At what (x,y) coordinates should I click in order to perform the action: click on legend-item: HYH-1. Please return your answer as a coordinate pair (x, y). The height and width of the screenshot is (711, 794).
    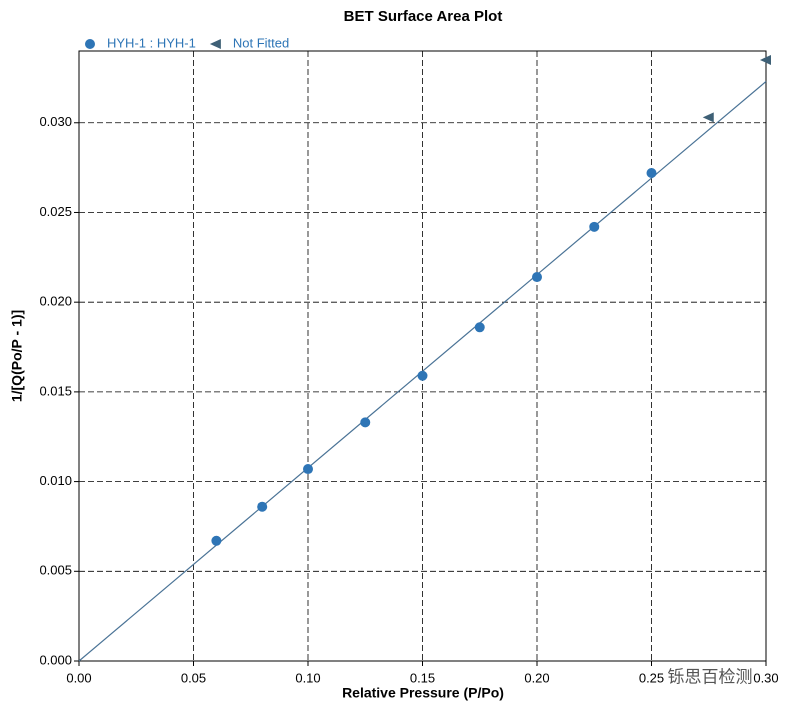
    Looking at the image, I should click on (140, 42).